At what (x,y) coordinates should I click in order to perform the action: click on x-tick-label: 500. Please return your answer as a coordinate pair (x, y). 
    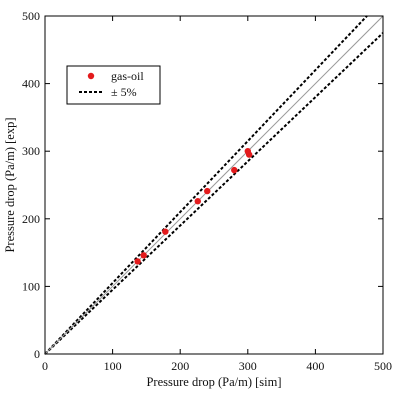
    Looking at the image, I should click on (383, 366).